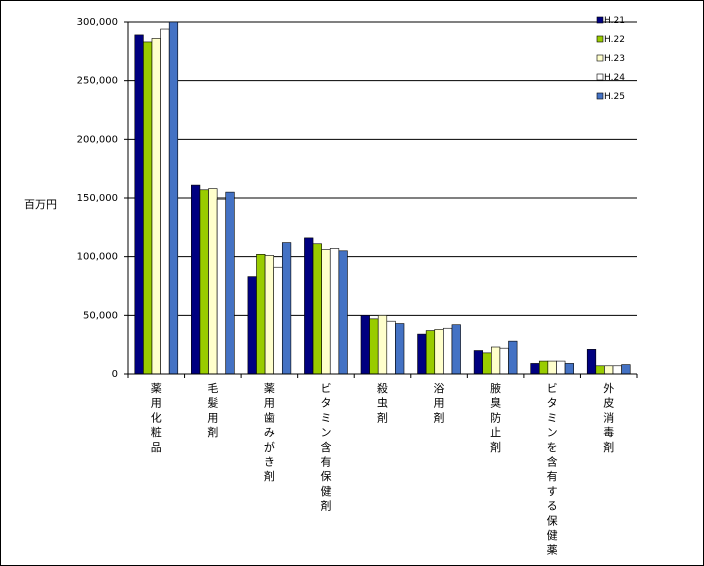 This screenshot has width=704, height=566. Describe the element at coordinates (552, 432) in the screenshot. I see `category-label-char: ン` at that location.